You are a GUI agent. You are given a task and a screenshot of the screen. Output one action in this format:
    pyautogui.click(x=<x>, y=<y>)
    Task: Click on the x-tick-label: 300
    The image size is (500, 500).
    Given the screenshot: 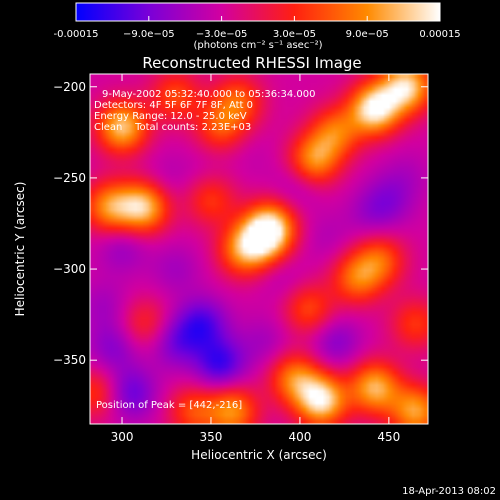 What is the action you would take?
    pyautogui.click(x=122, y=437)
    